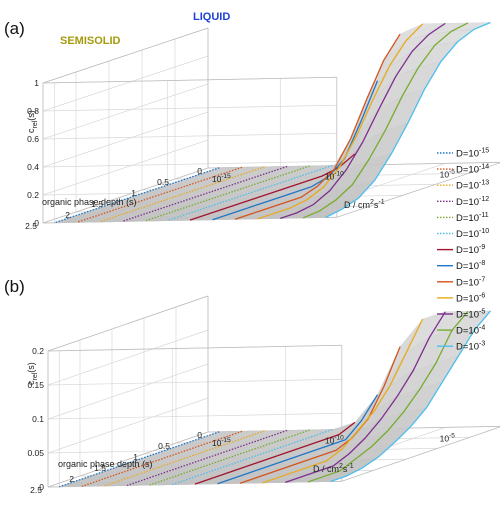 This screenshot has width=500, height=506. What do you see at coordinates (364, 204) in the screenshot?
I see `panel-a-zlabel: D / cm2s-1` at bounding box center [364, 204].